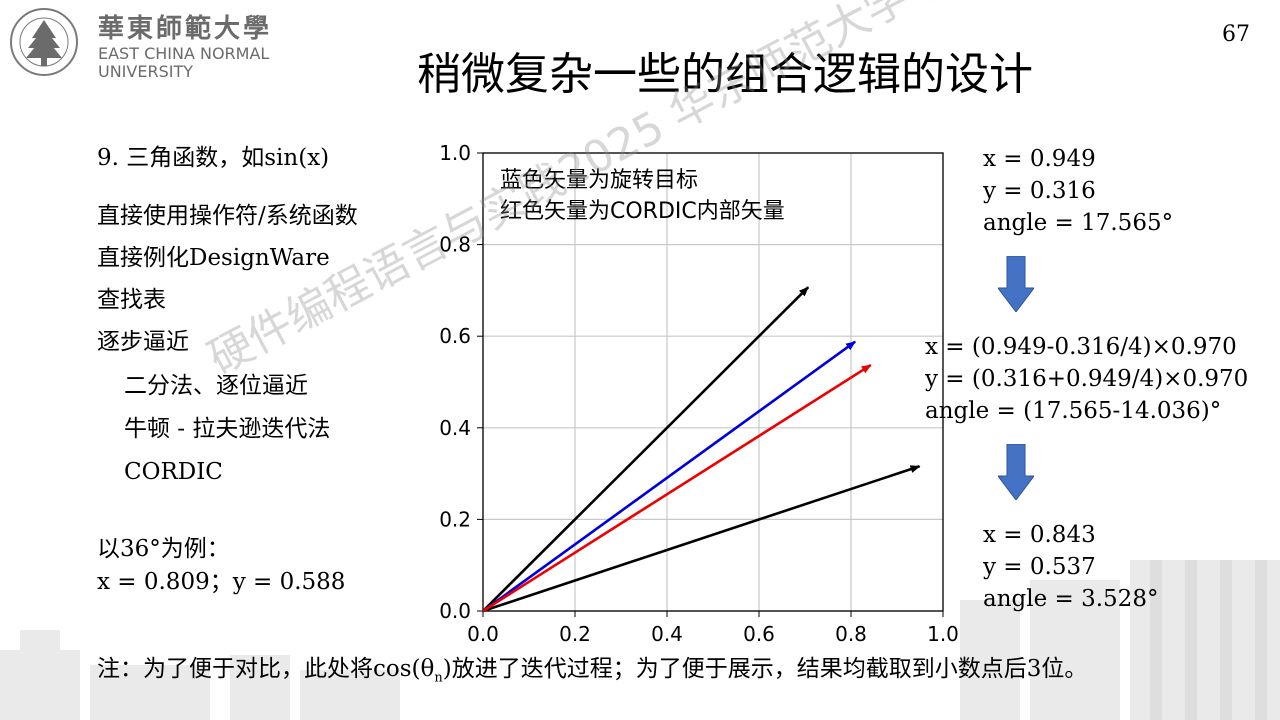 The width and height of the screenshot is (1280, 720). What do you see at coordinates (1039, 535) in the screenshot?
I see `step3-x: x = 0.843` at bounding box center [1039, 535].